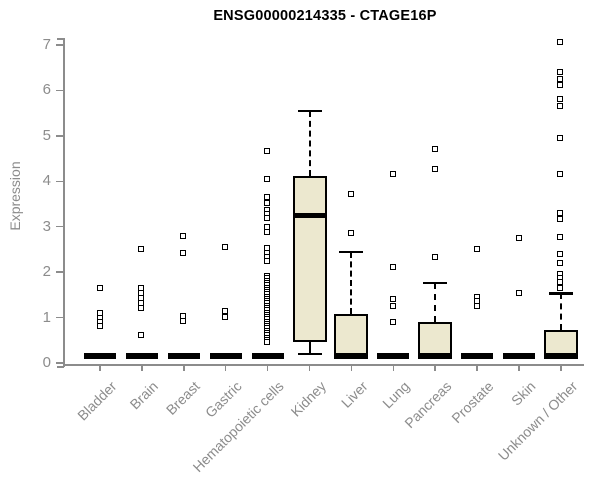 This screenshot has width=600, height=500. I want to click on y-tick-label: 6, so click(46, 90).